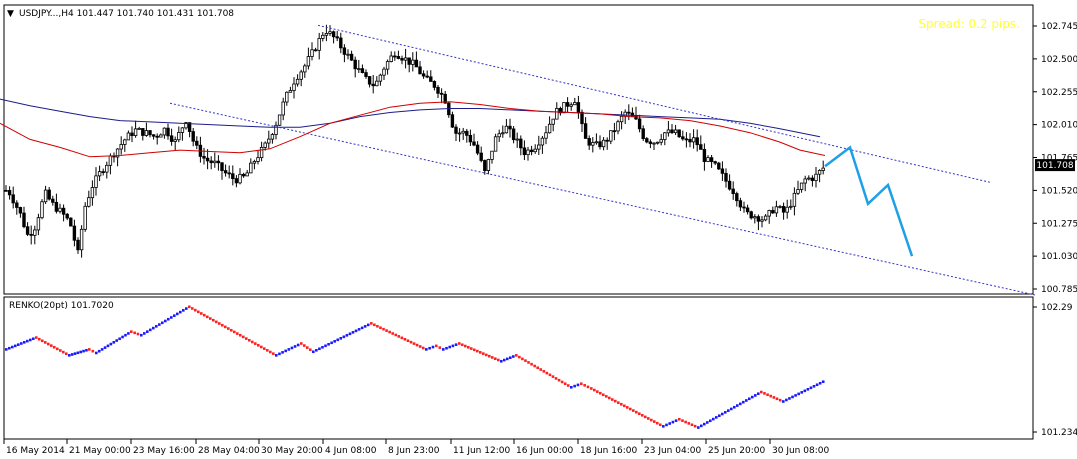  I want to click on price-tick-label: 102.010, so click(1059, 126).